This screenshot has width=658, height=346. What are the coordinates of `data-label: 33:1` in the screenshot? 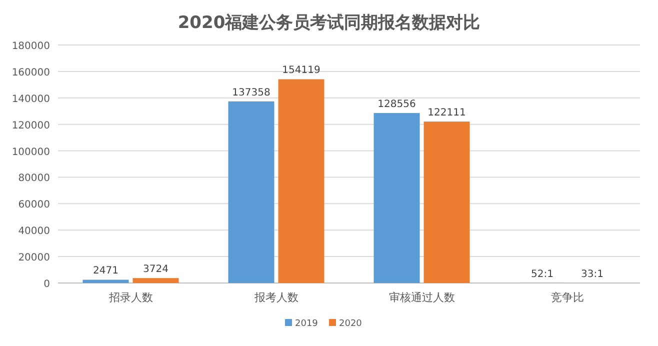 It's located at (592, 274).